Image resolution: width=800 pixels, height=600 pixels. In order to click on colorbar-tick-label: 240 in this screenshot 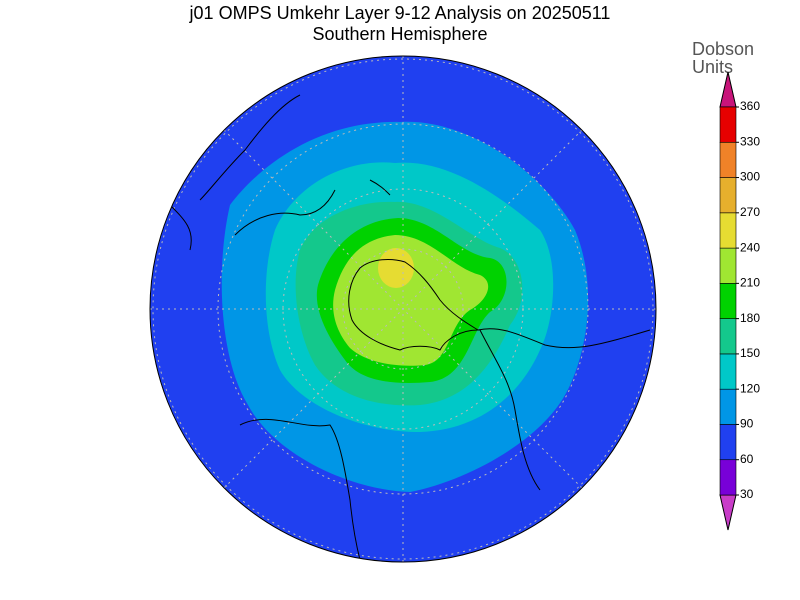, I will do `click(750, 247)`.